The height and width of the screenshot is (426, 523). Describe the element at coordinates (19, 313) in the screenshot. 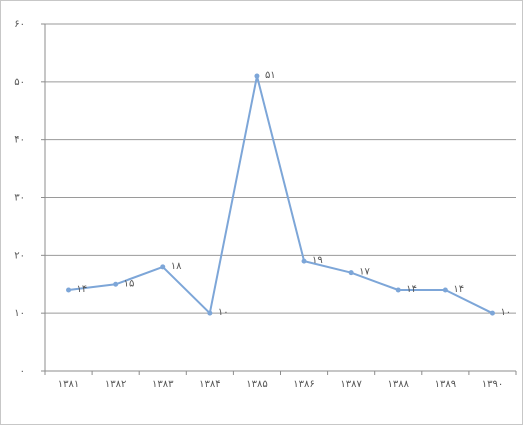

I see `y-tick-label: ۱۰` at that location.